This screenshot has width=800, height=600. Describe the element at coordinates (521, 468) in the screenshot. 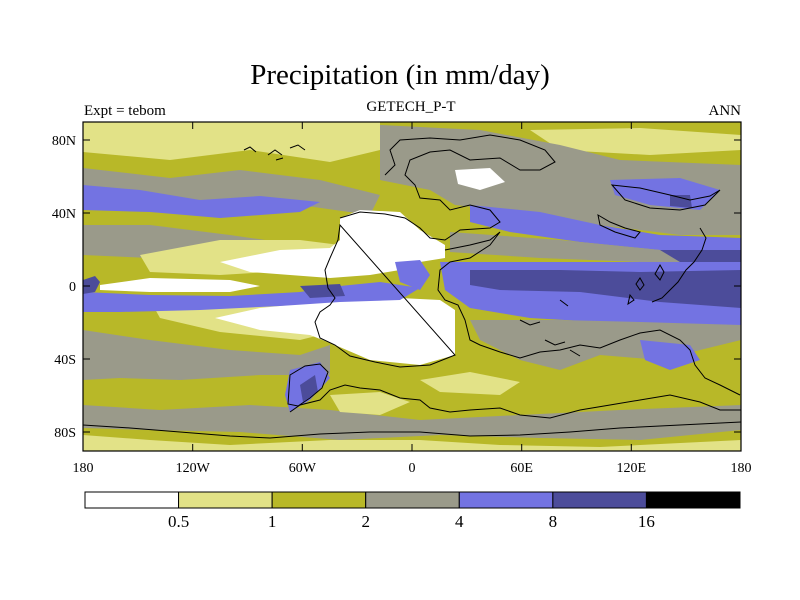

I see `lon-label-60e: 60E` at that location.